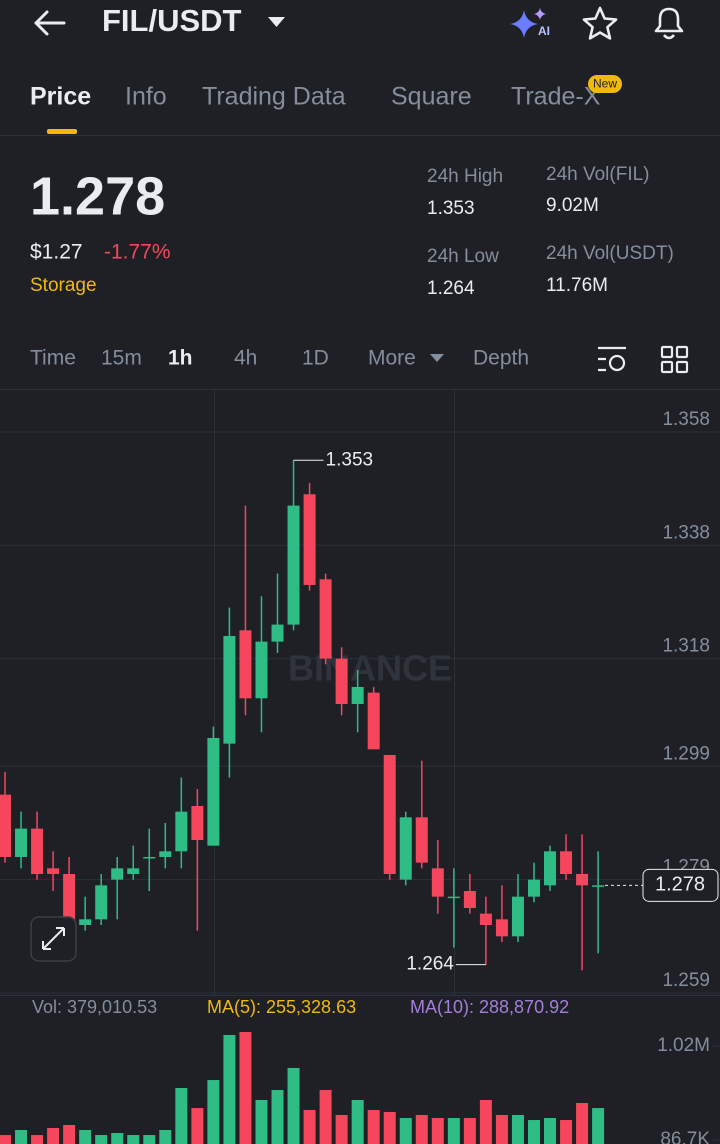 This screenshot has height=1144, width=720. I want to click on tab: Square, so click(431, 97).